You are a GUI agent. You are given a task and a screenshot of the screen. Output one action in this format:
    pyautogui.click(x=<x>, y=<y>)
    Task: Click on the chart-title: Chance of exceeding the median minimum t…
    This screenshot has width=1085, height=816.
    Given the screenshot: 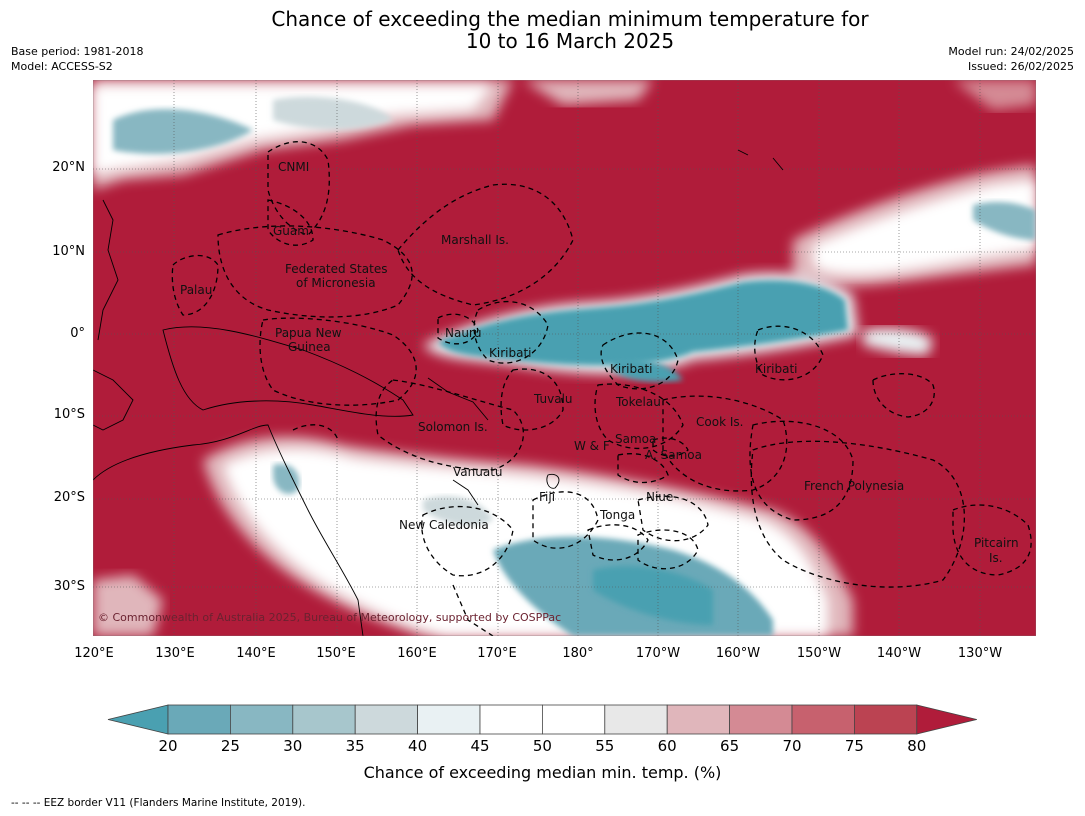 What is the action you would take?
    pyautogui.click(x=542, y=30)
    